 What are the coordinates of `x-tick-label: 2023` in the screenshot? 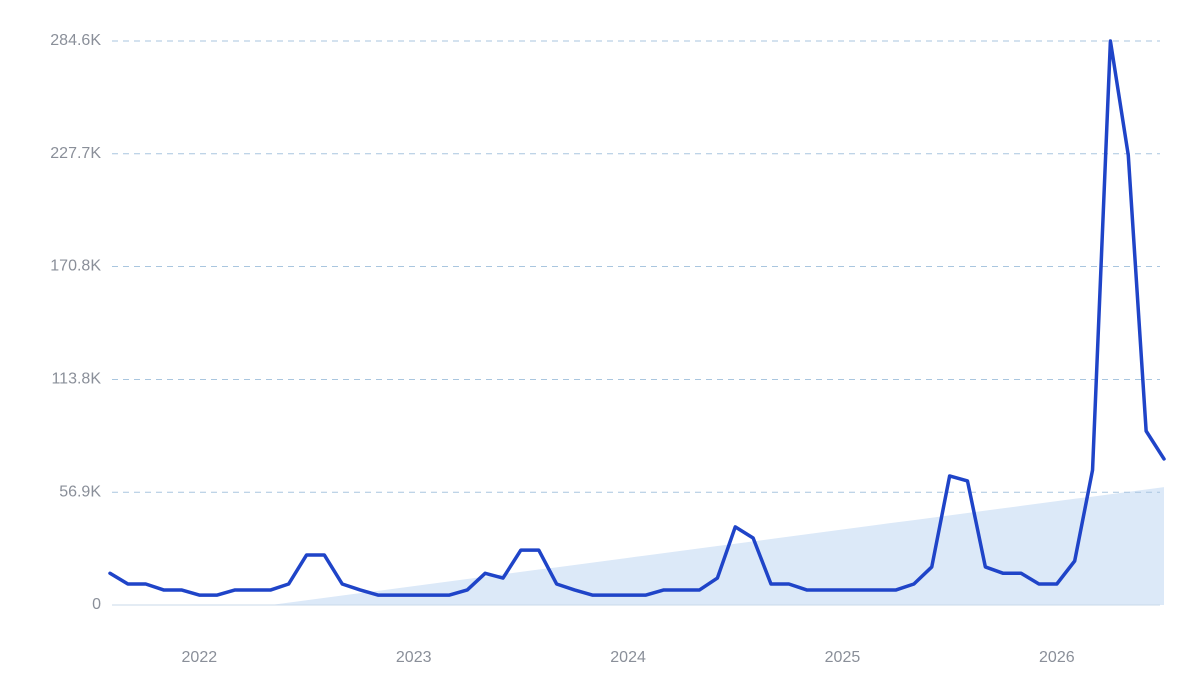 It's located at (414, 657).